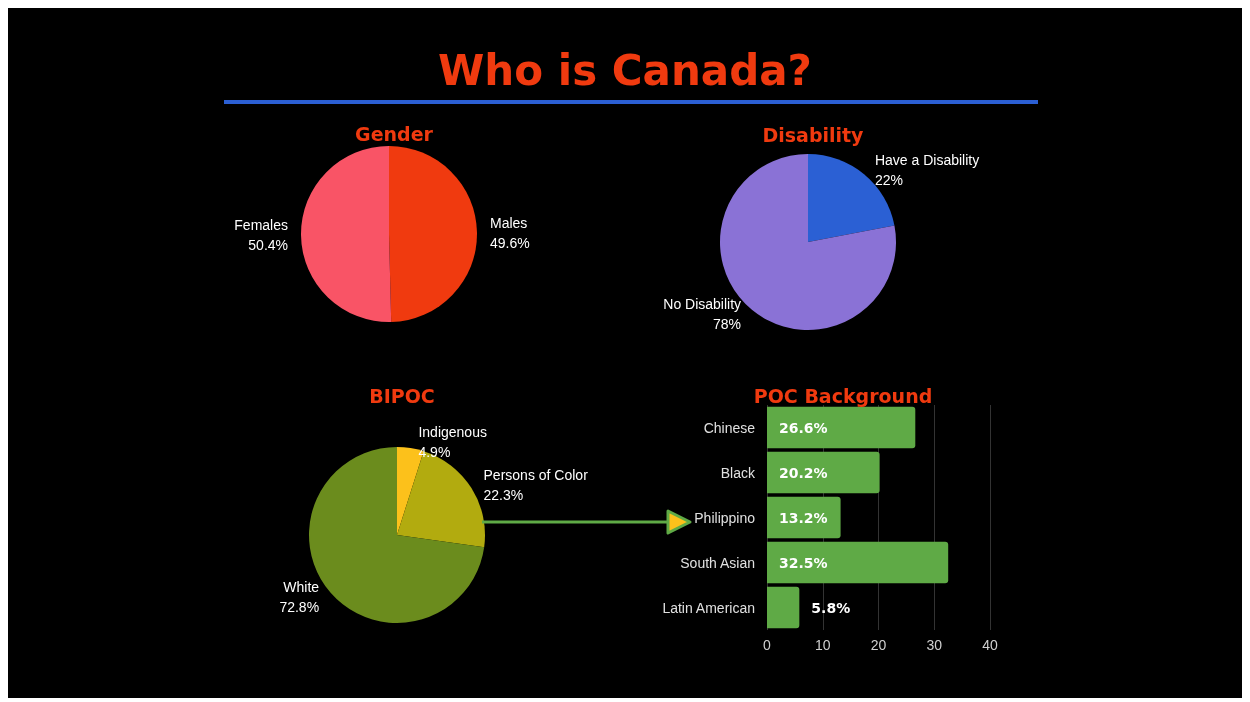  I want to click on chart-title: Gender, so click(394, 133).